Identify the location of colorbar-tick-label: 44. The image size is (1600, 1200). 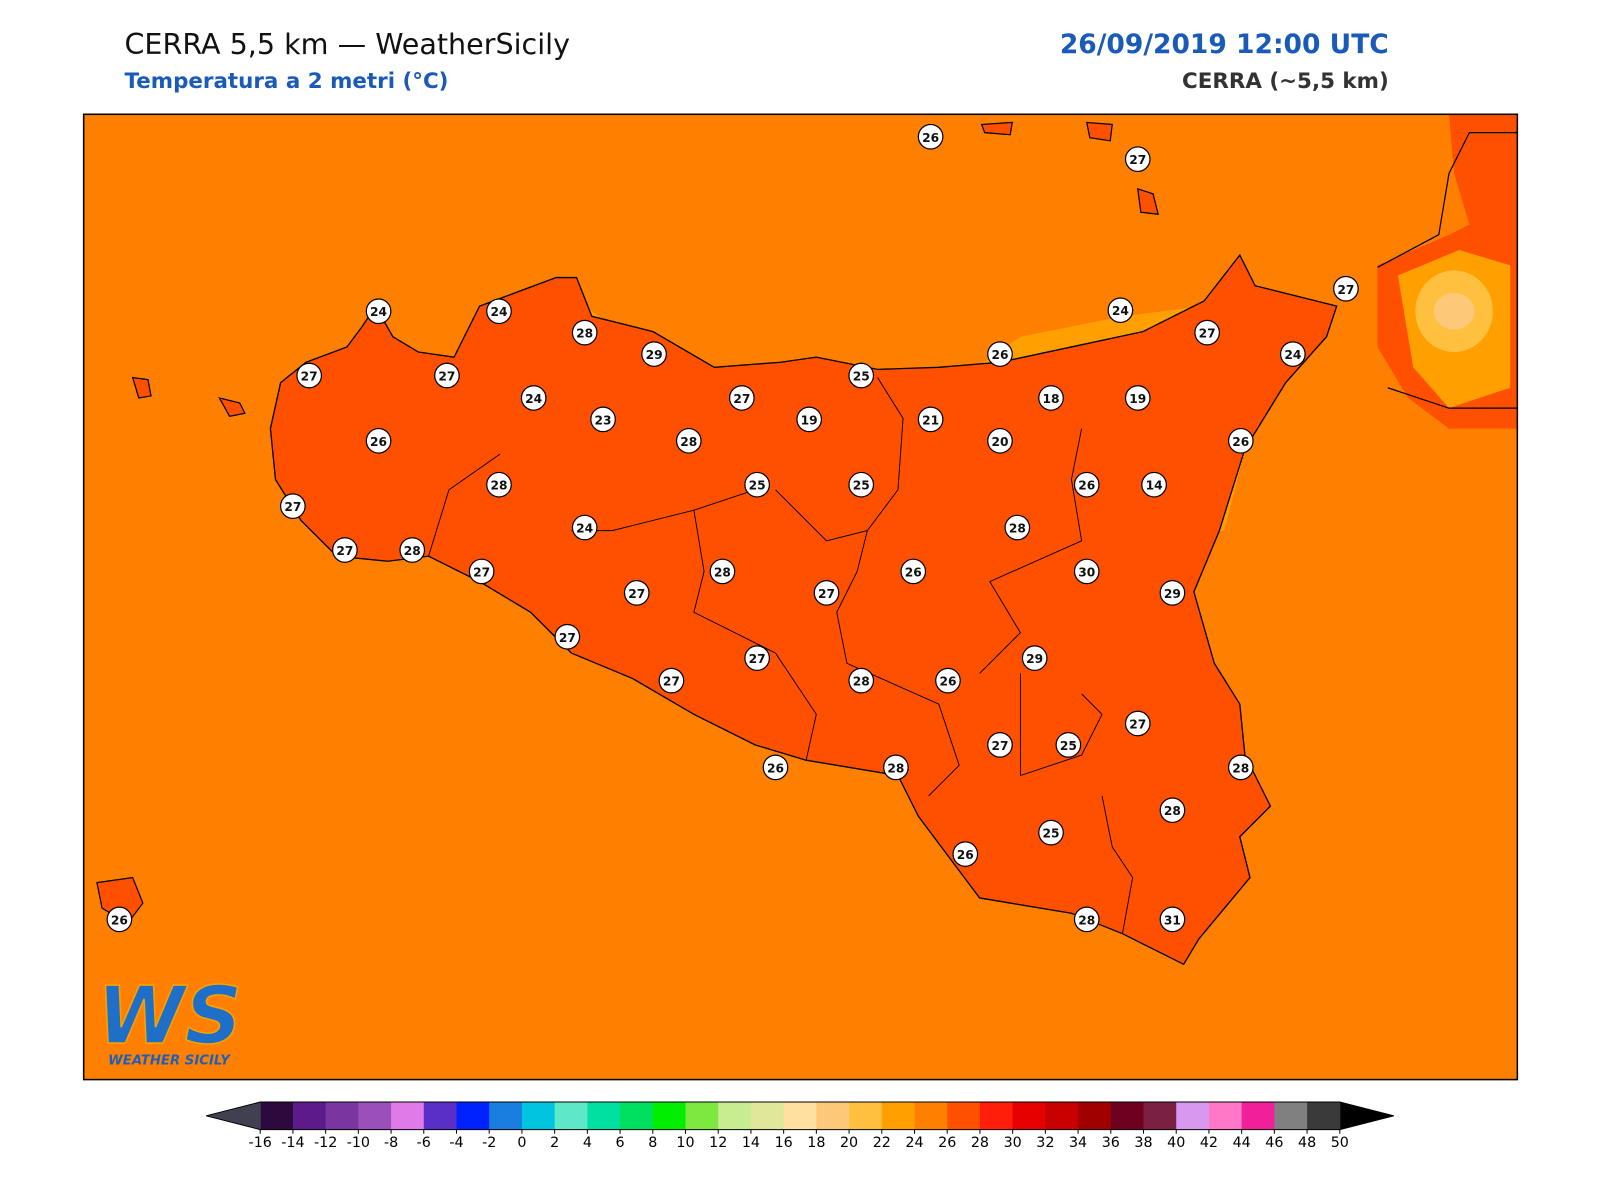
(1242, 1143).